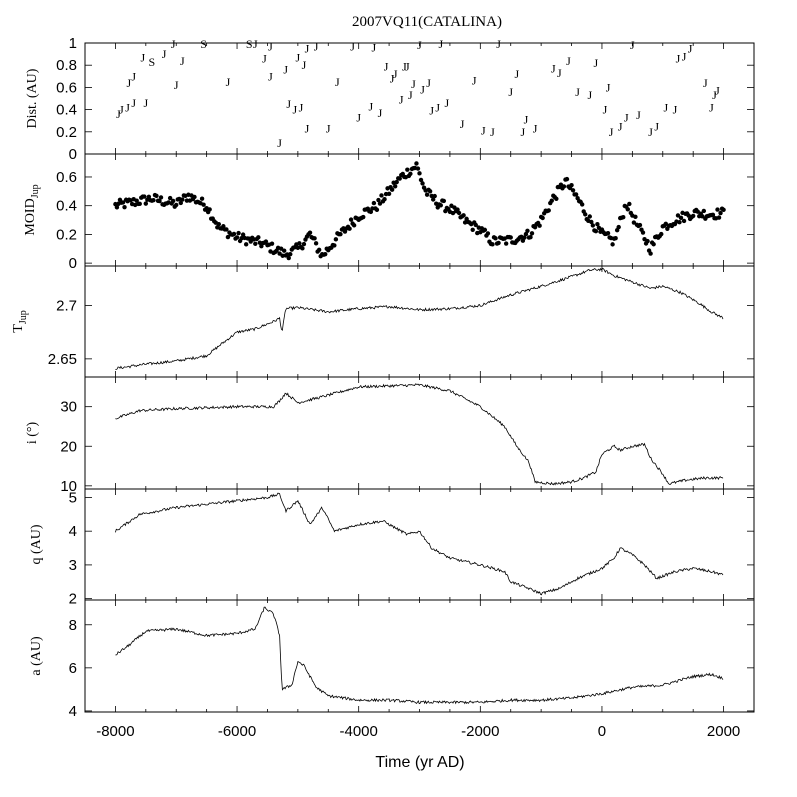 The height and width of the screenshot is (797, 797). Describe the element at coordinates (73, 263) in the screenshot. I see `y-tick-label: 0` at that location.